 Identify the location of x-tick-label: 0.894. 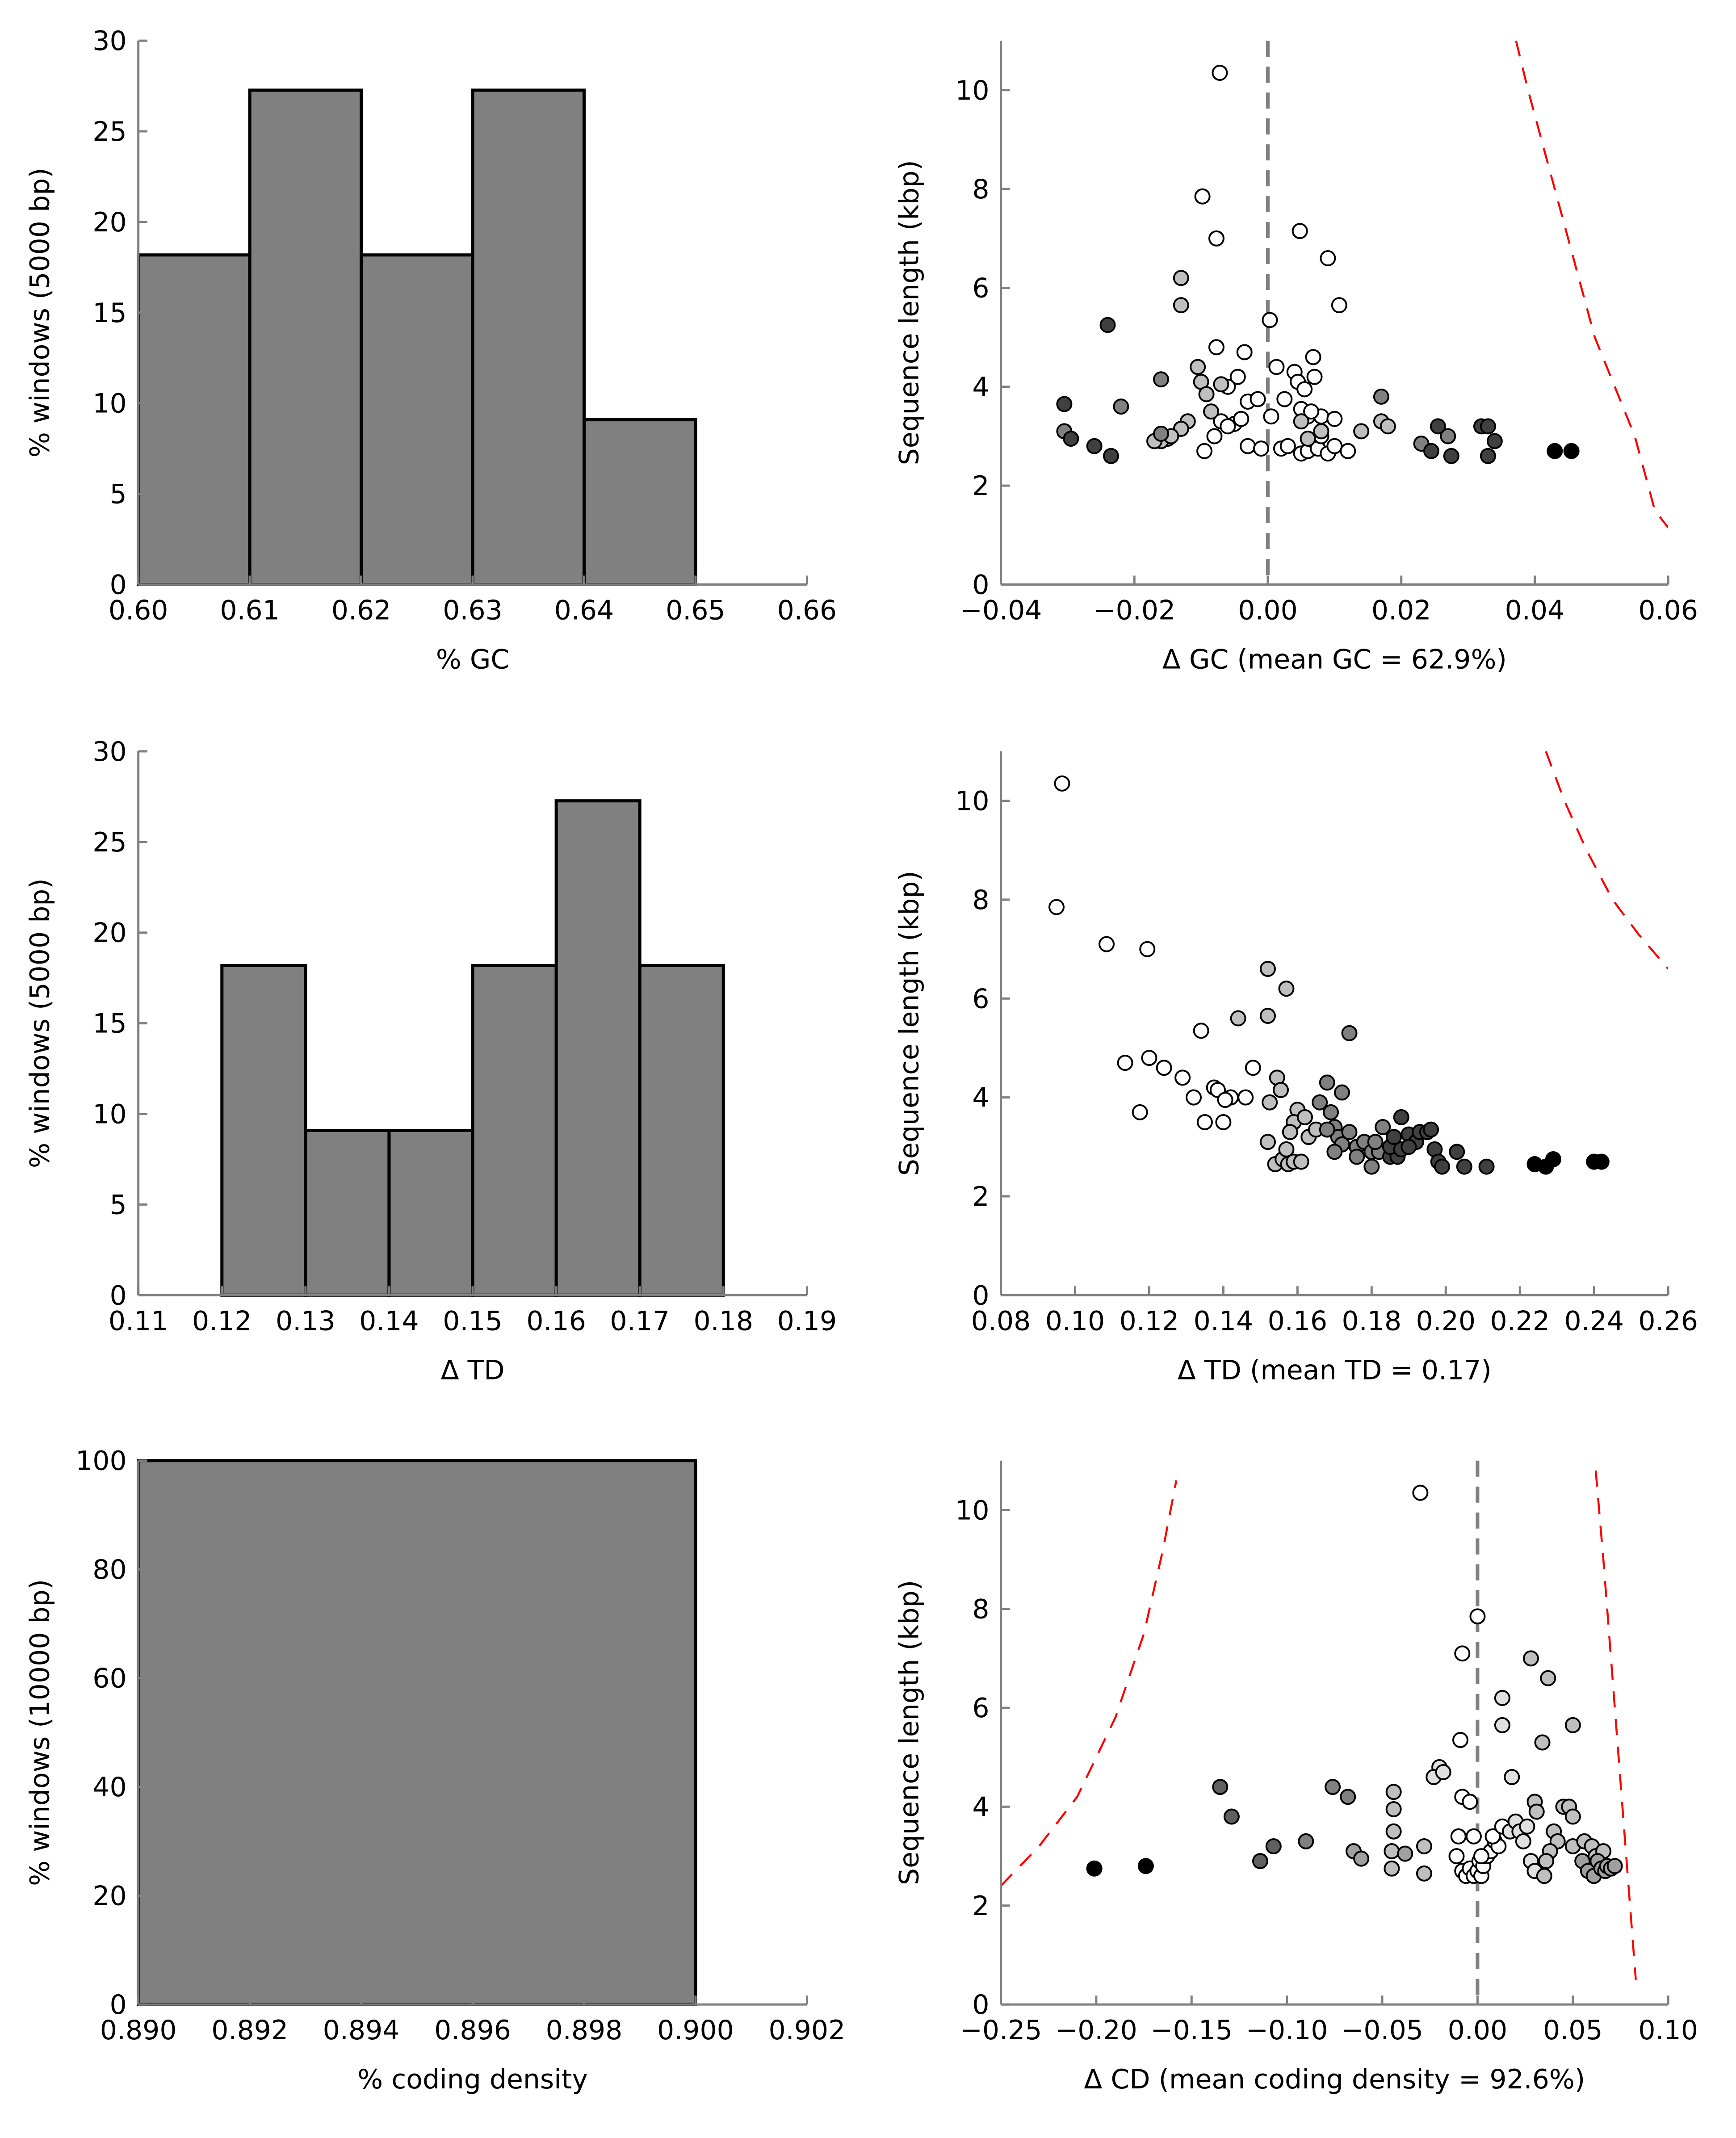
(361, 2031).